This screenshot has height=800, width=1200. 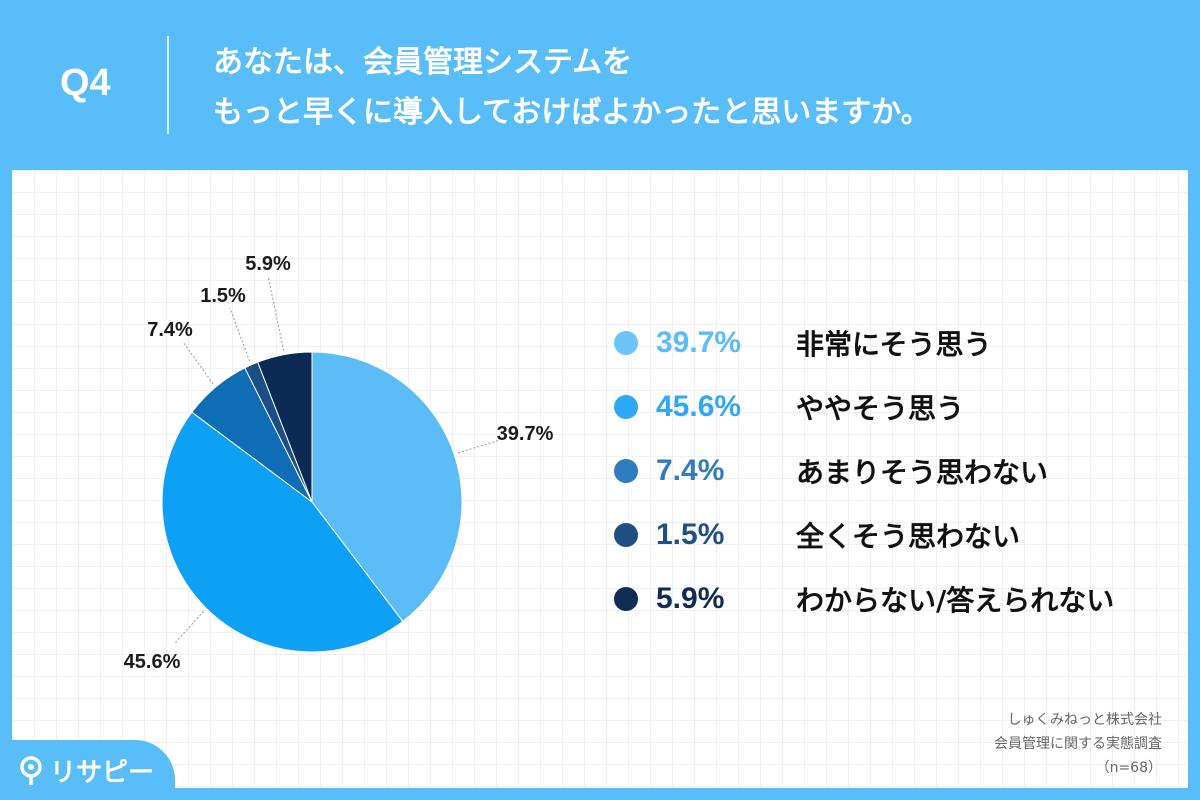 I want to click on brand-logo: リサピー, so click(x=86, y=770).